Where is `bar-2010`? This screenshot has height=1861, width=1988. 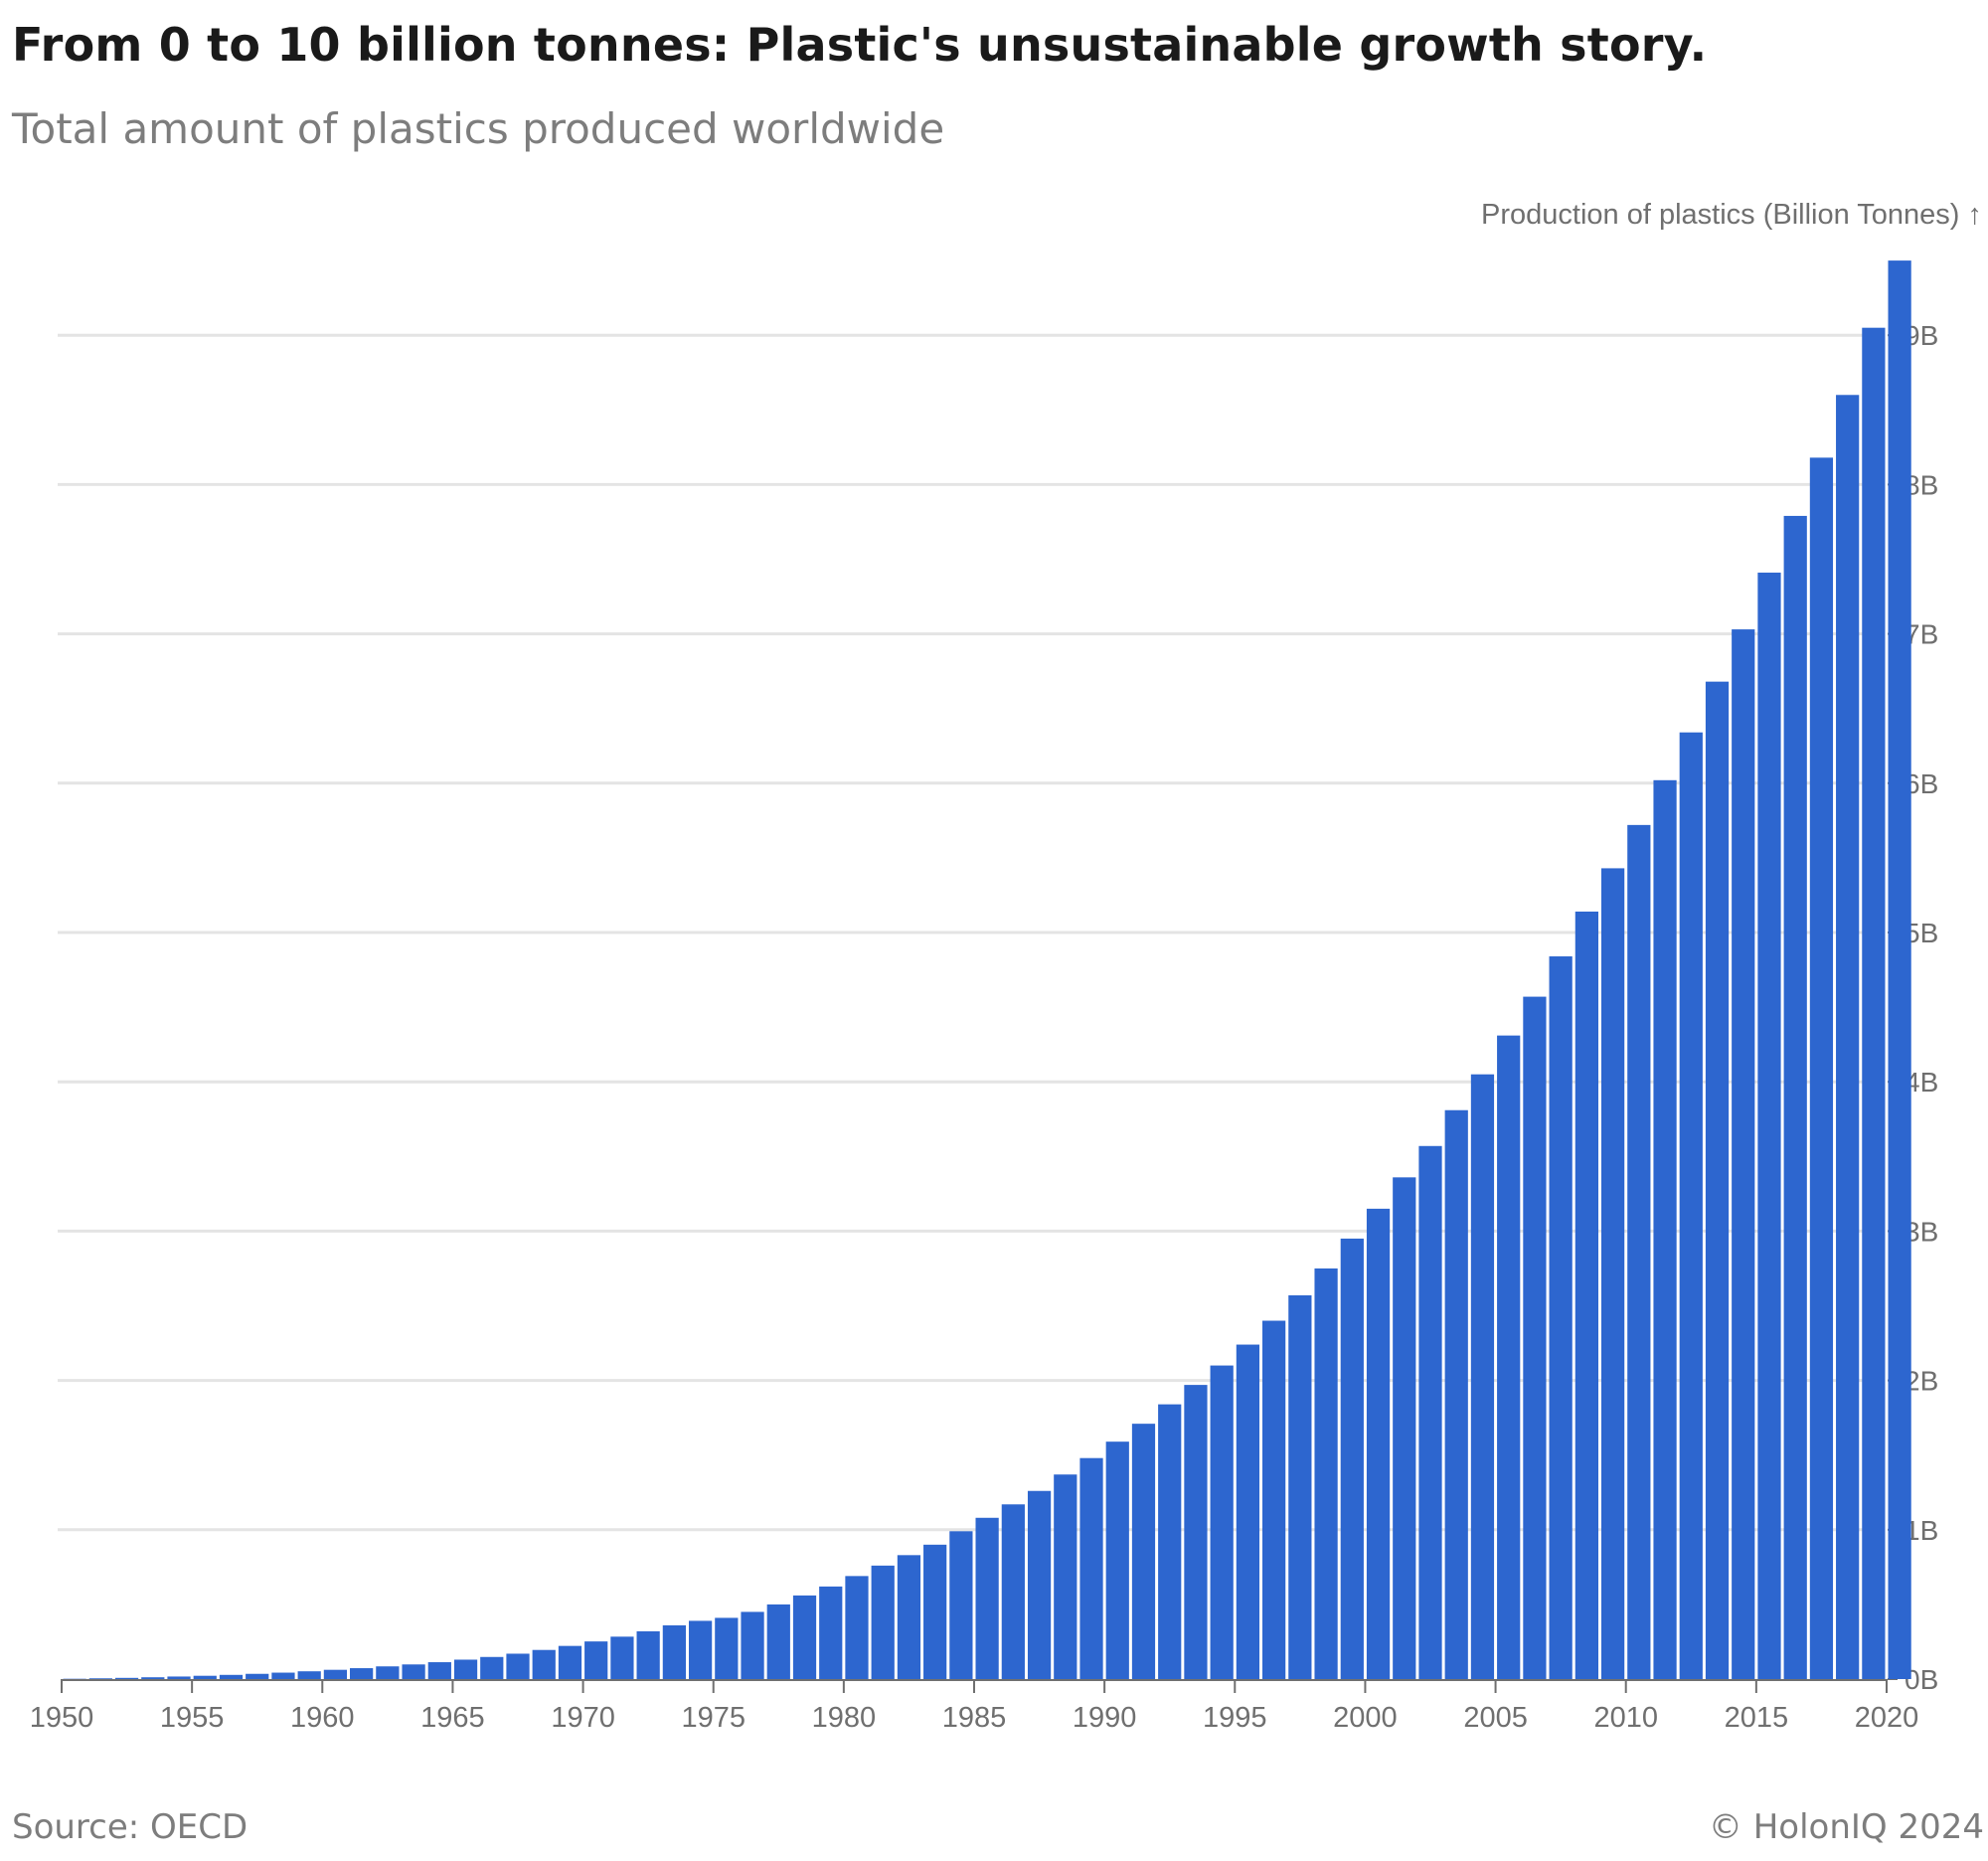
bar-2010 is located at coordinates (1639, 1251).